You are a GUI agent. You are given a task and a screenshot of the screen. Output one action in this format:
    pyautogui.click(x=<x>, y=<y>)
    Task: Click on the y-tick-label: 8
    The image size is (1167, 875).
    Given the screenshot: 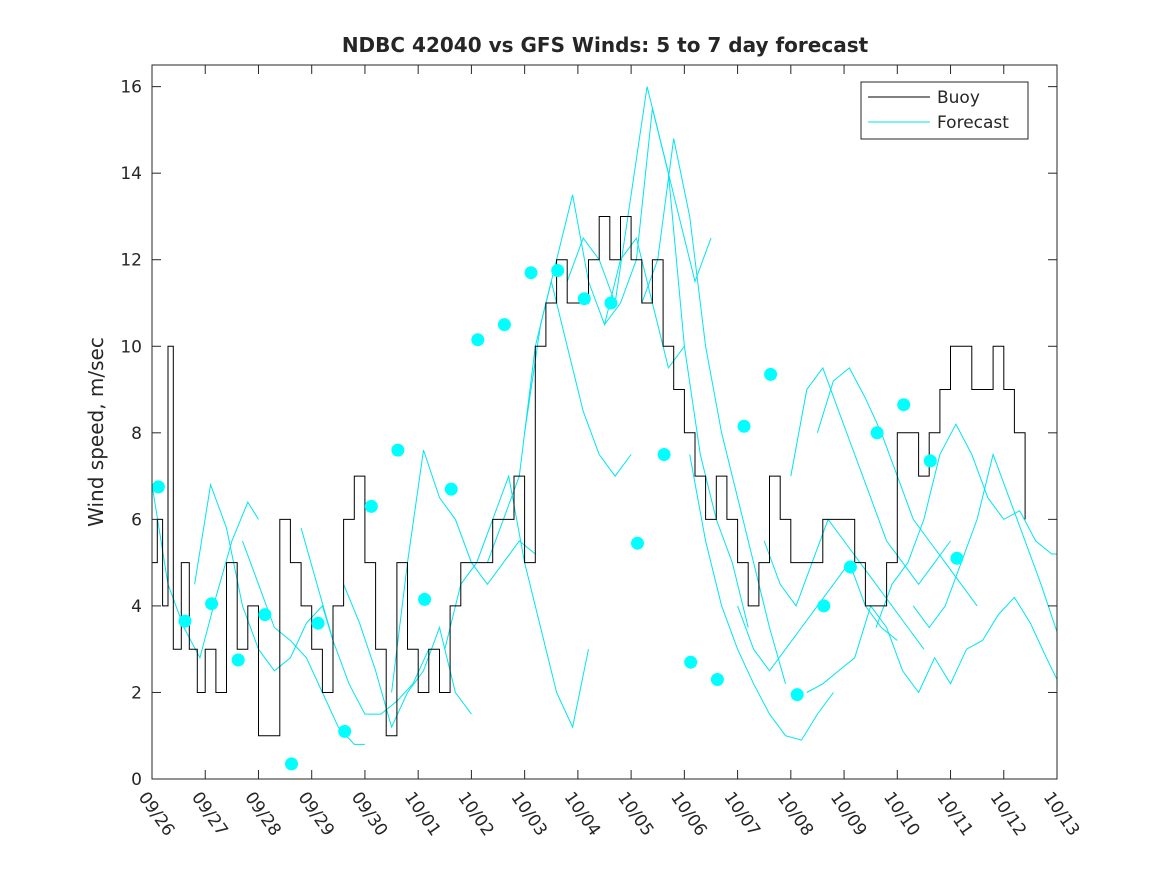 What is the action you would take?
    pyautogui.click(x=136, y=434)
    